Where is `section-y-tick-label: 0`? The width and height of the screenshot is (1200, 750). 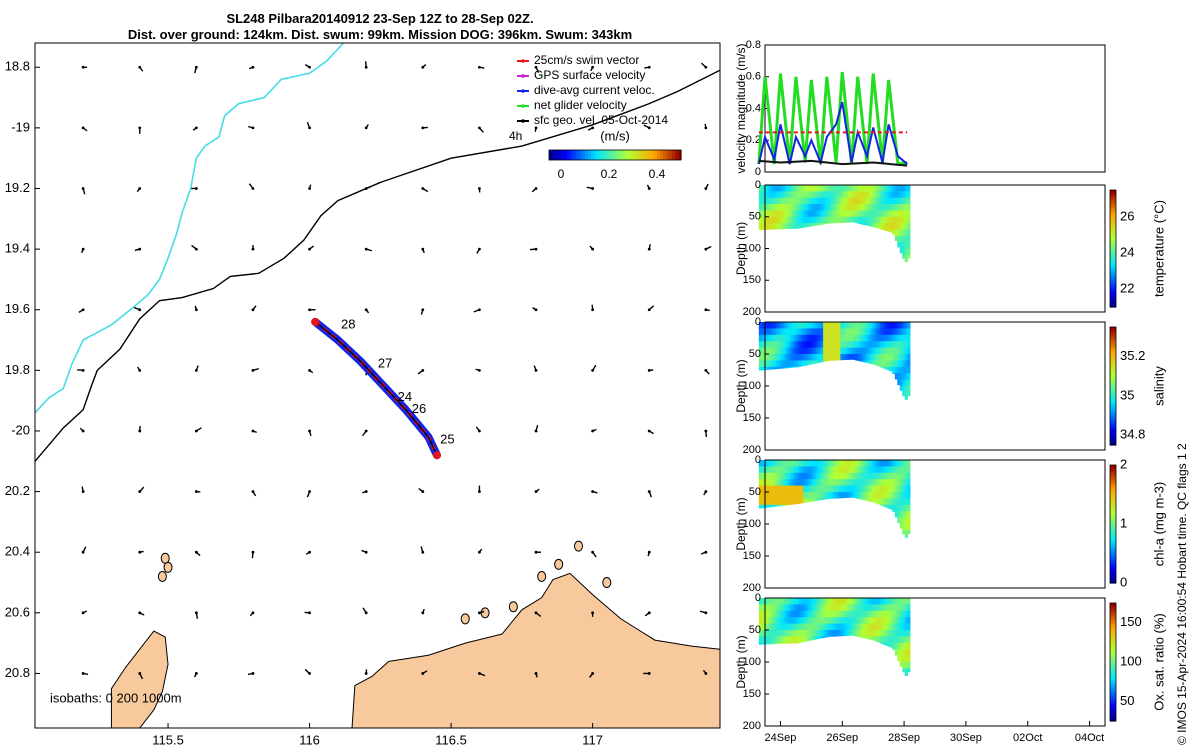
section-y-tick-label: 0 is located at coordinates (758, 322).